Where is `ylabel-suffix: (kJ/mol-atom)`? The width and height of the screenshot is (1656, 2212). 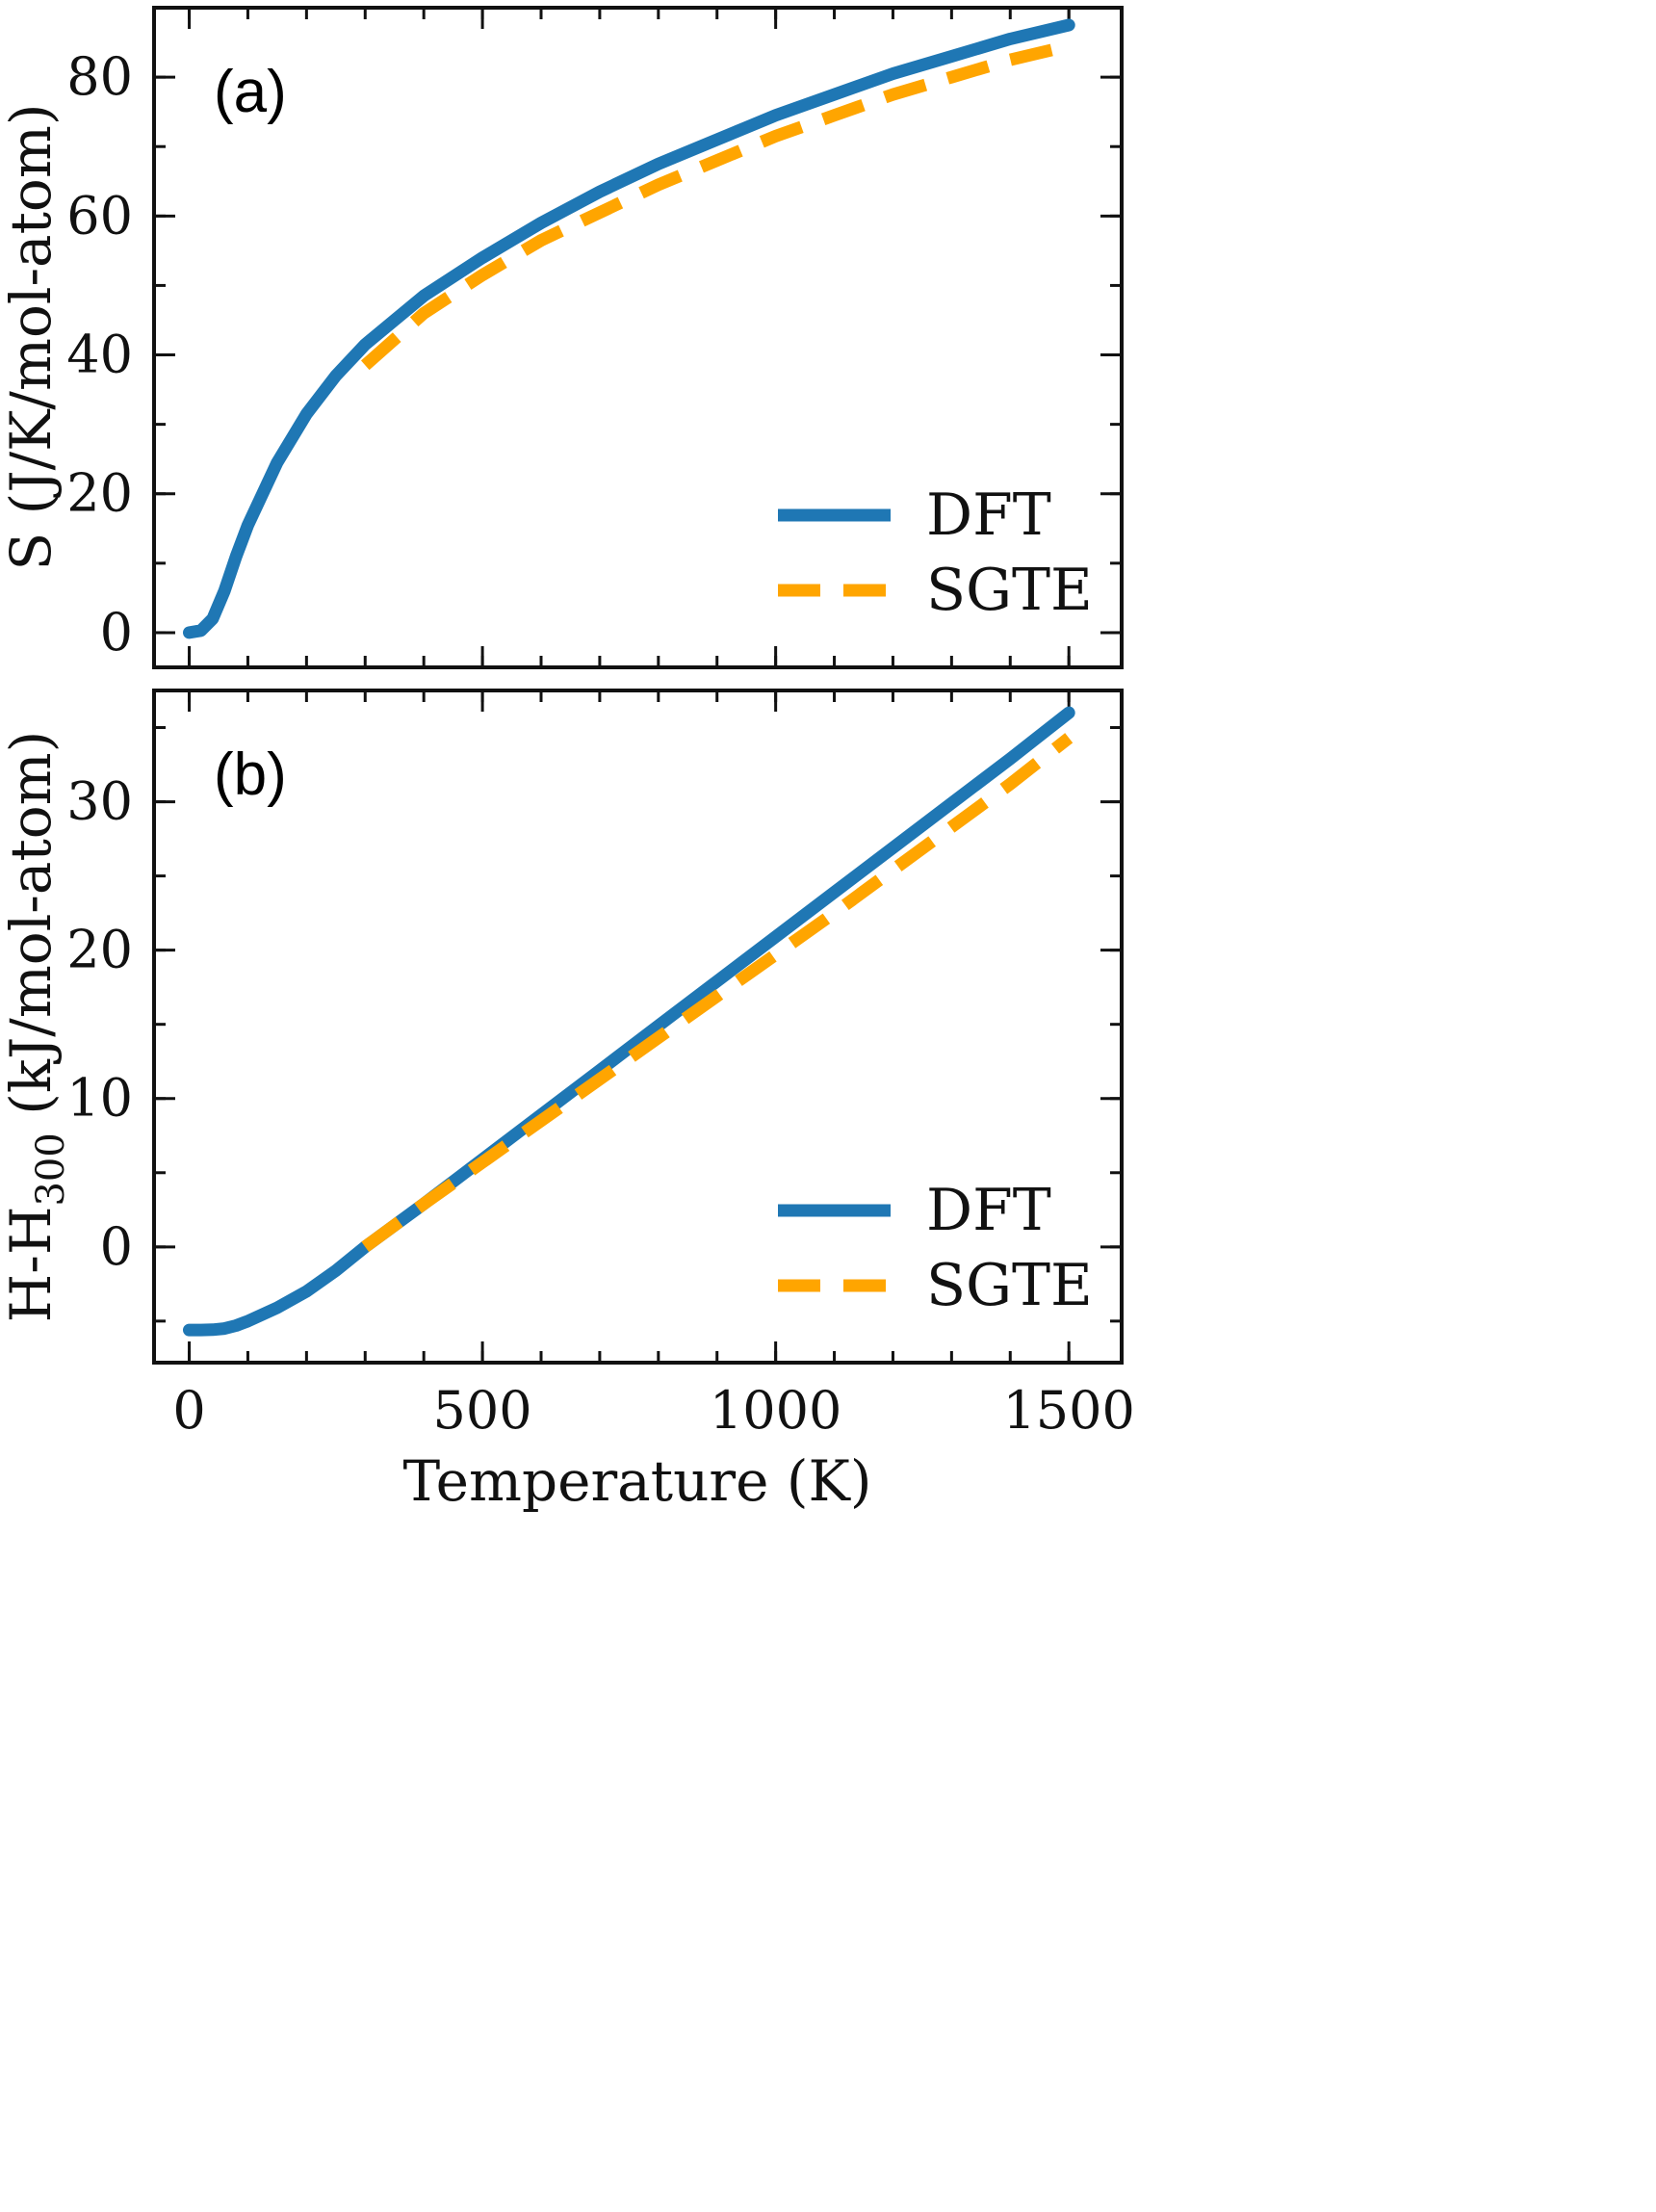
ylabel-suffix: (kJ/mol-atom) is located at coordinates (32, 932).